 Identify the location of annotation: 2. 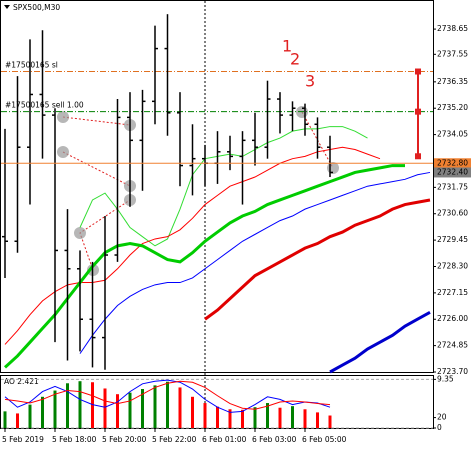
(295, 59).